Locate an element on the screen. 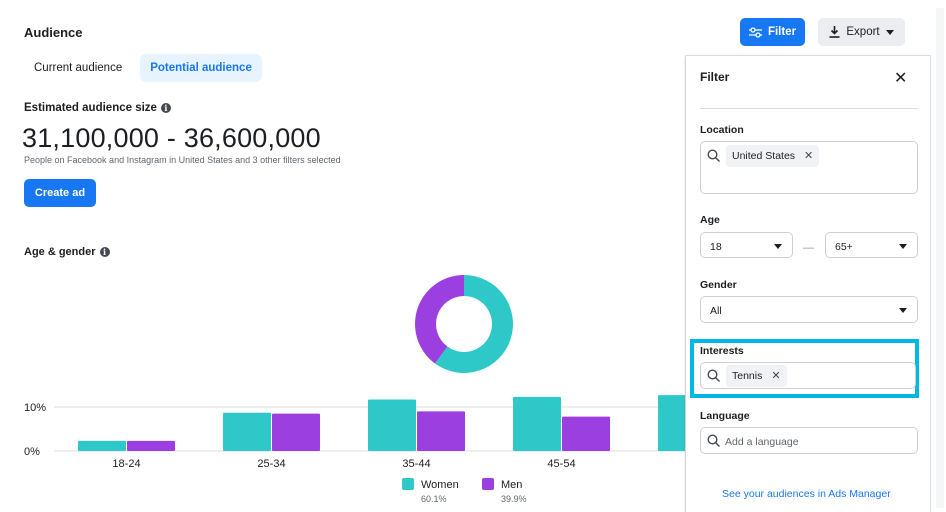 The height and width of the screenshot is (512, 946). age-gender-heading: Age & gender i is located at coordinates (67, 252).